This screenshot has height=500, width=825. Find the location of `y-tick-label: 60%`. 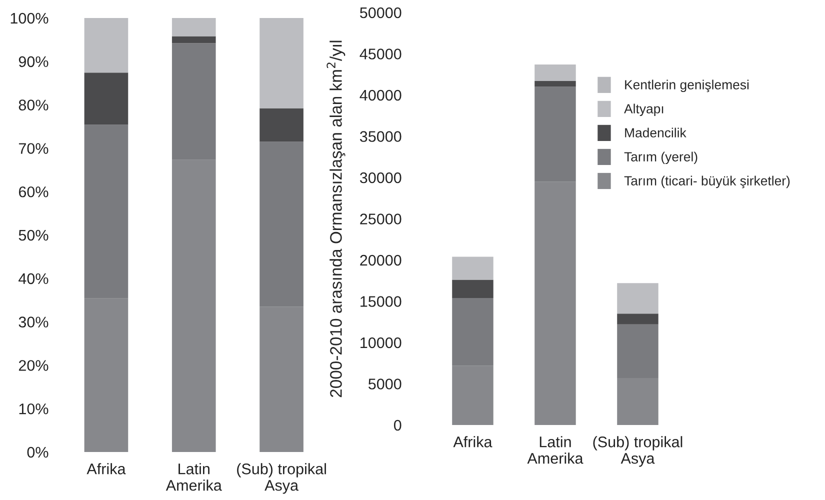

y-tick-label: 60% is located at coordinates (33, 192).